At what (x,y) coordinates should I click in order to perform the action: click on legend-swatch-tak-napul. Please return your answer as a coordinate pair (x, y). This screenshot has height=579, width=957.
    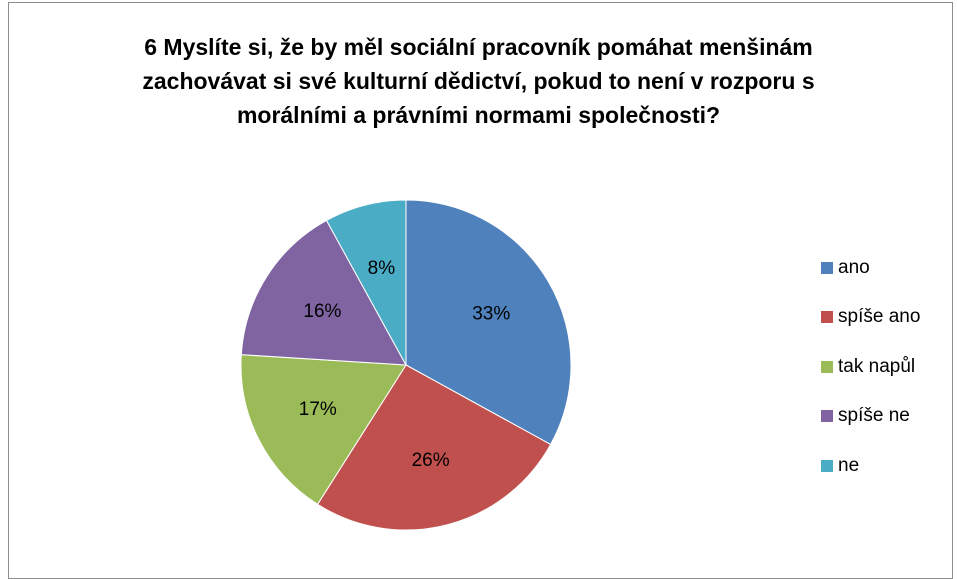
    Looking at the image, I should click on (827, 366).